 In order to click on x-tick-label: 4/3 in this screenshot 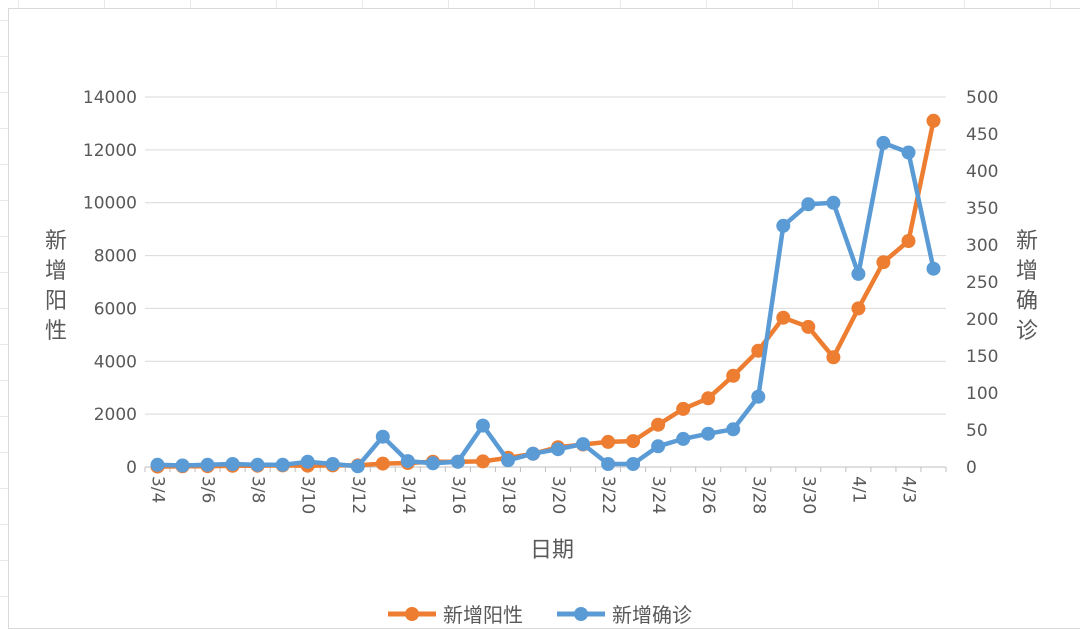, I will do `click(908, 489)`.